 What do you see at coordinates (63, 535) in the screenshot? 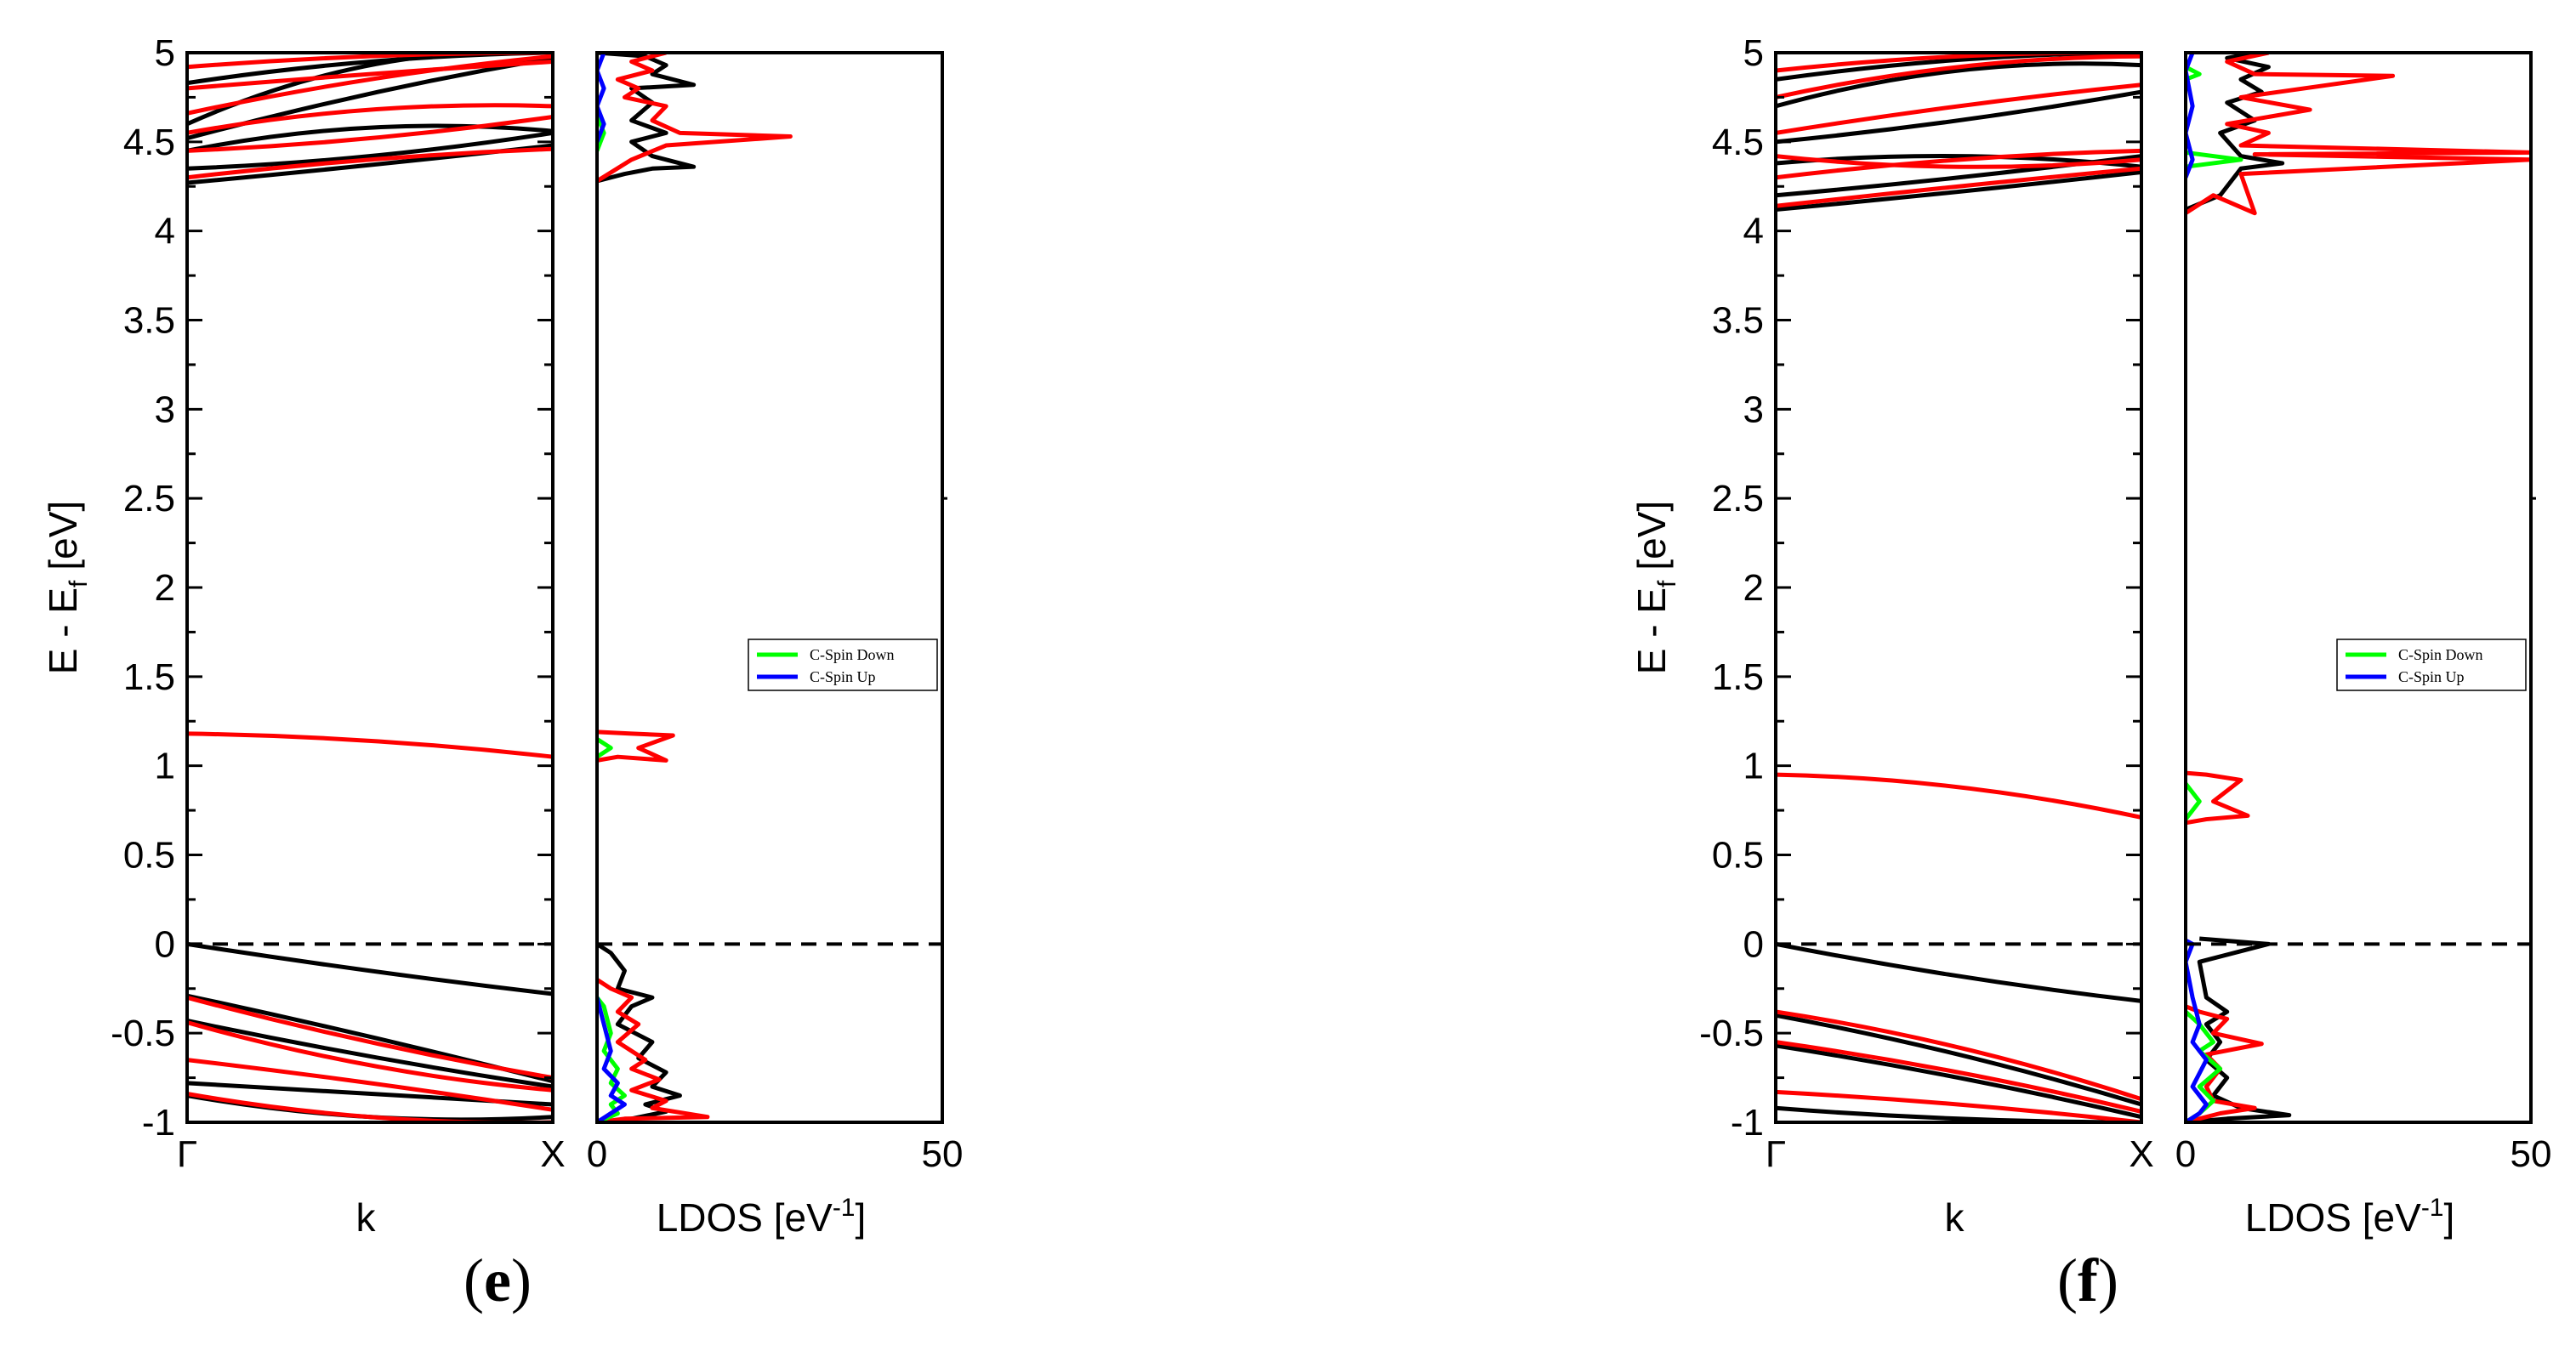
I see `y-axis-title-unit: [eV]` at bounding box center [63, 535].